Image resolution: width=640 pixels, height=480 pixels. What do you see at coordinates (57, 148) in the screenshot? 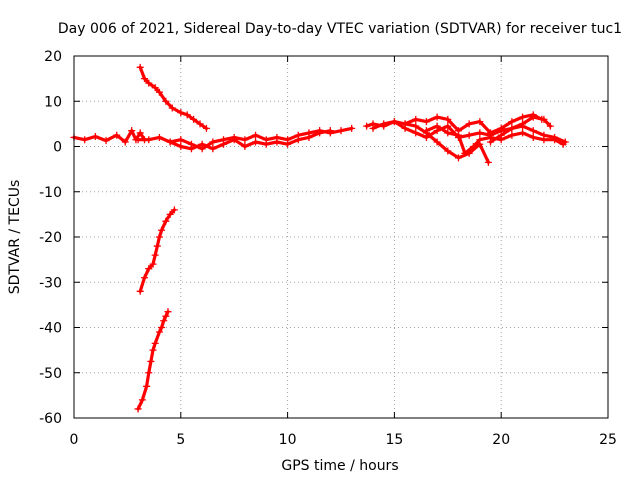
I see `y-tick-label: 0` at bounding box center [57, 148].